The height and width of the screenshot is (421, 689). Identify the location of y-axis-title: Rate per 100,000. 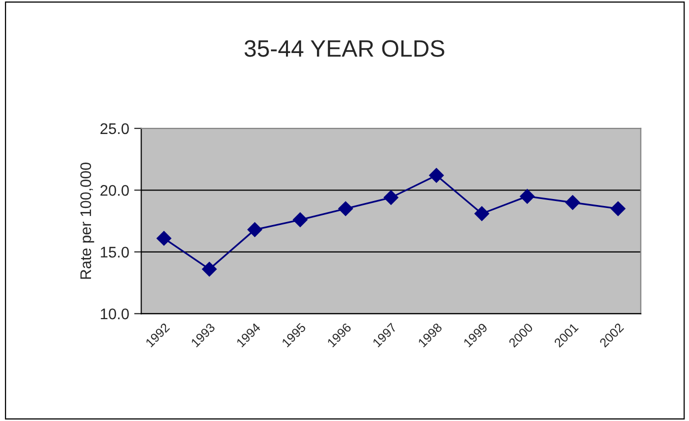
(87, 220).